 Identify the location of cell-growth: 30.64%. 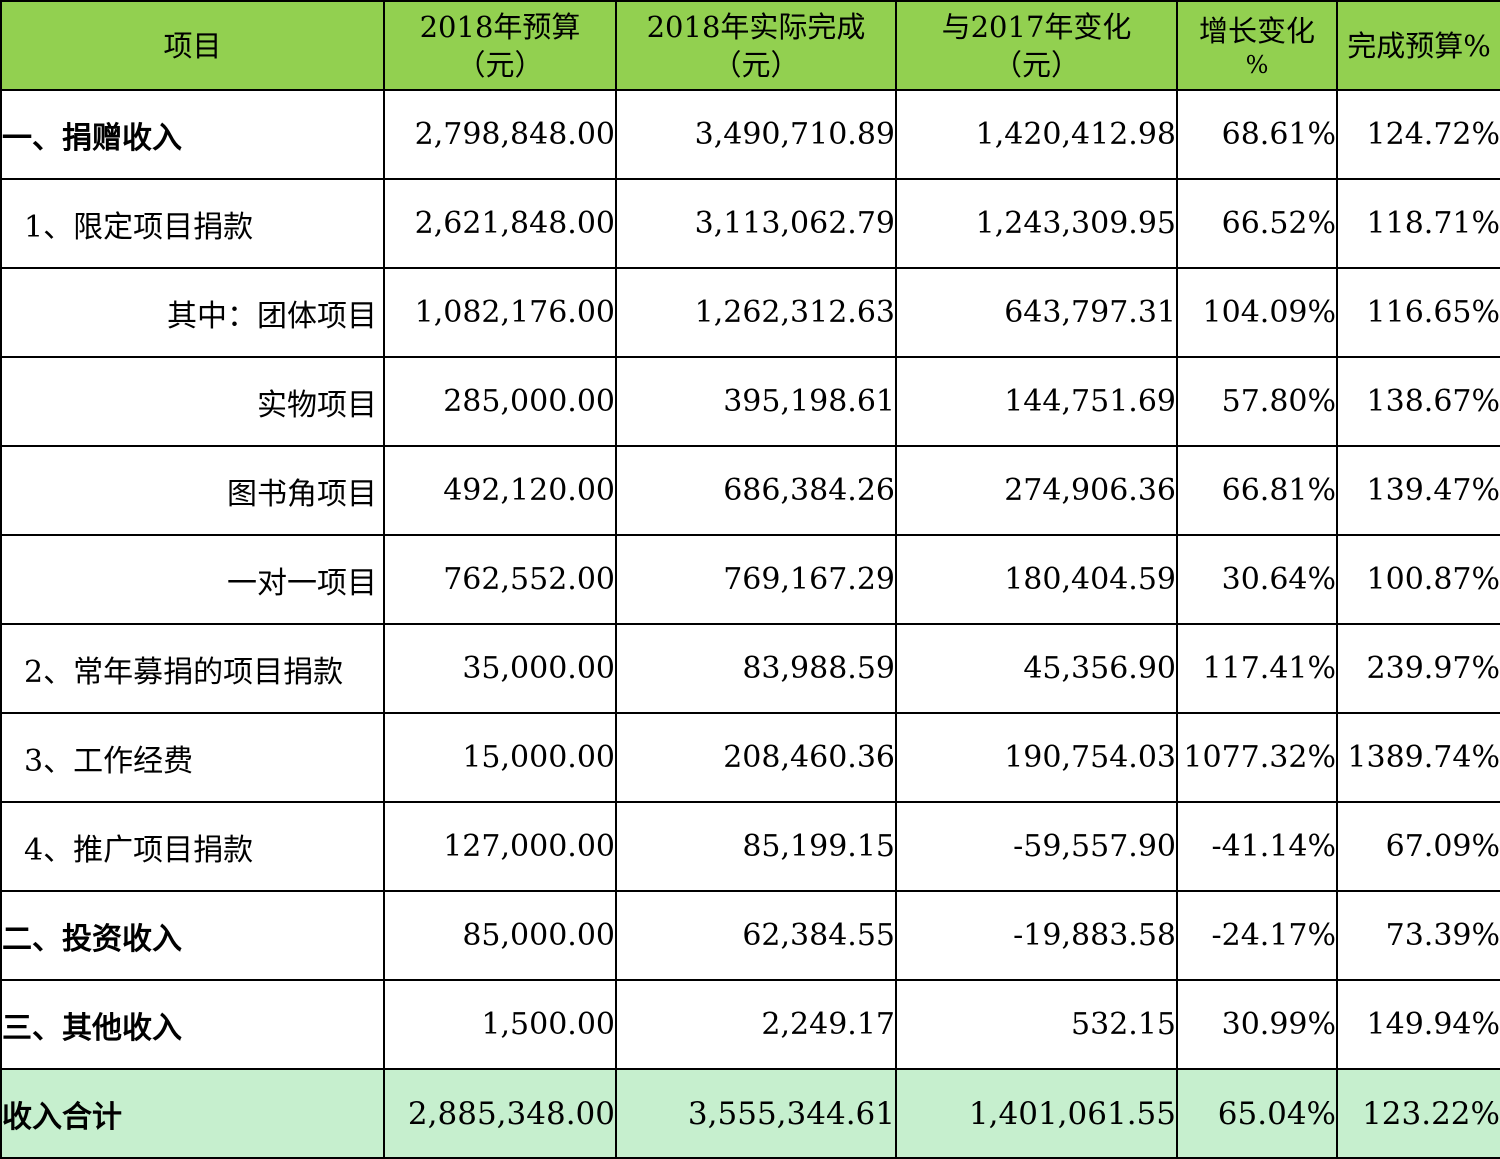
(1257, 579).